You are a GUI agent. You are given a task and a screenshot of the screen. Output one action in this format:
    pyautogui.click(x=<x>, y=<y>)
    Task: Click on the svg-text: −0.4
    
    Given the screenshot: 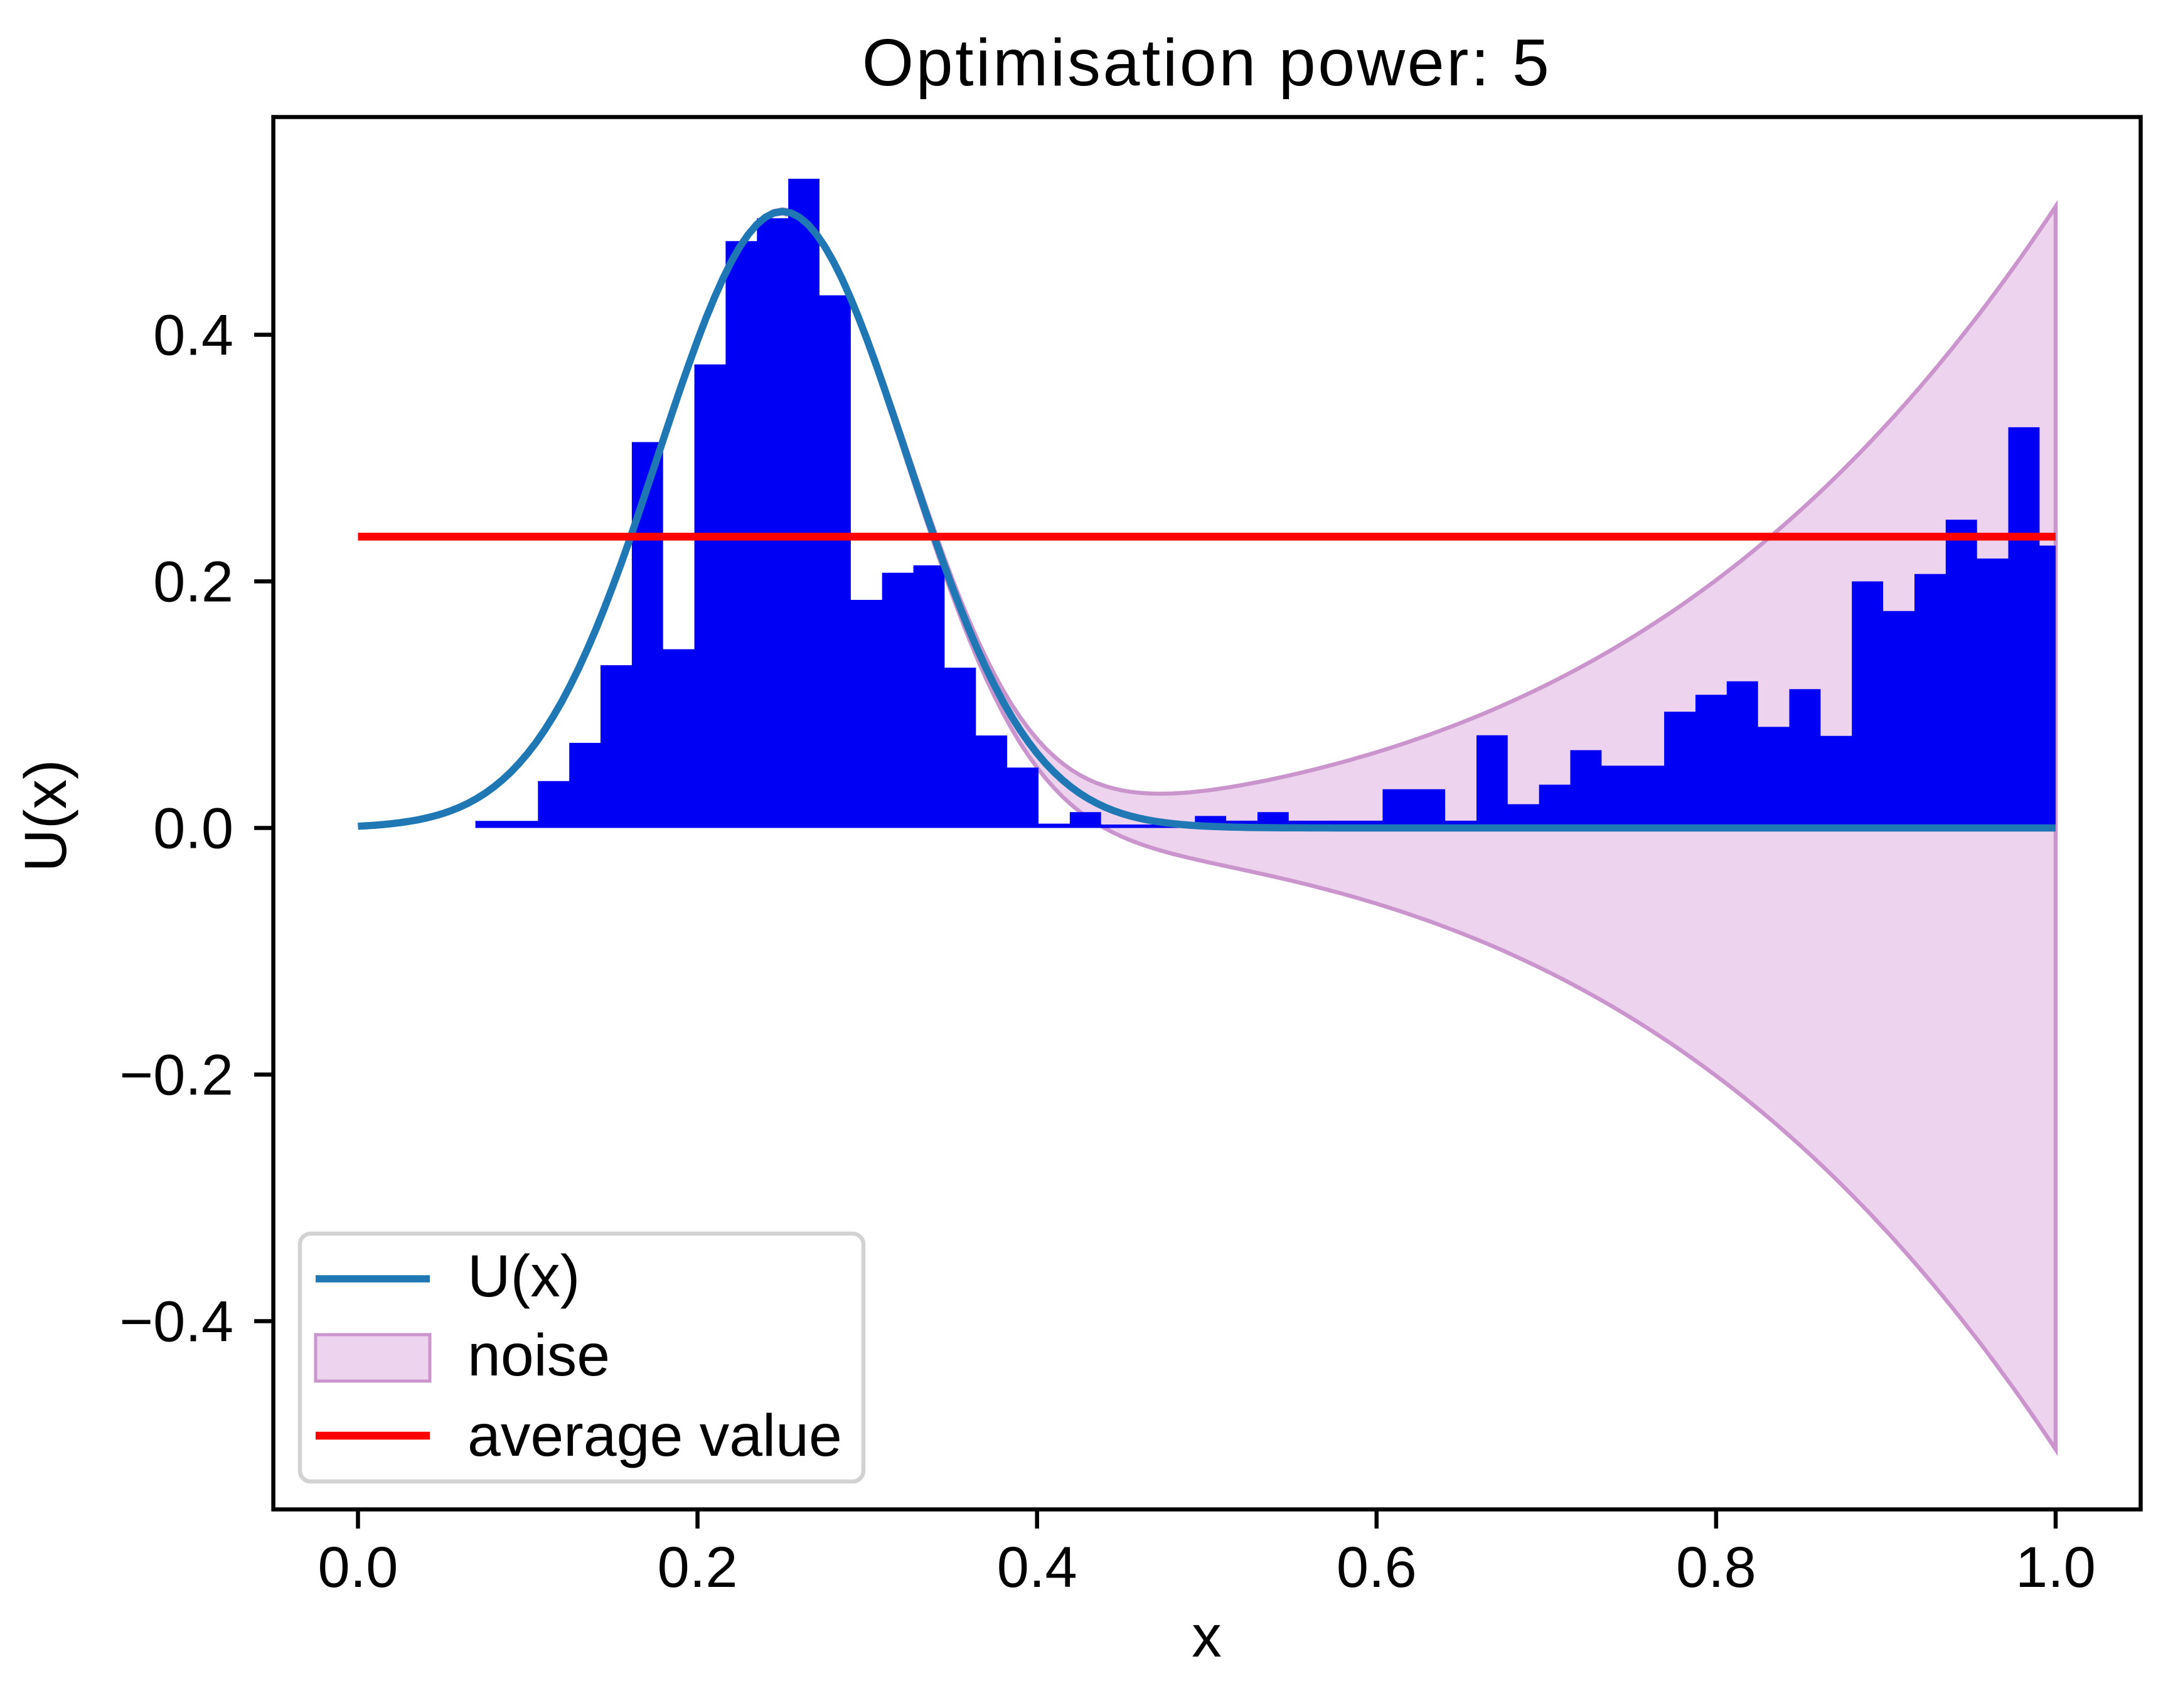 What is the action you would take?
    pyautogui.click(x=176, y=1322)
    